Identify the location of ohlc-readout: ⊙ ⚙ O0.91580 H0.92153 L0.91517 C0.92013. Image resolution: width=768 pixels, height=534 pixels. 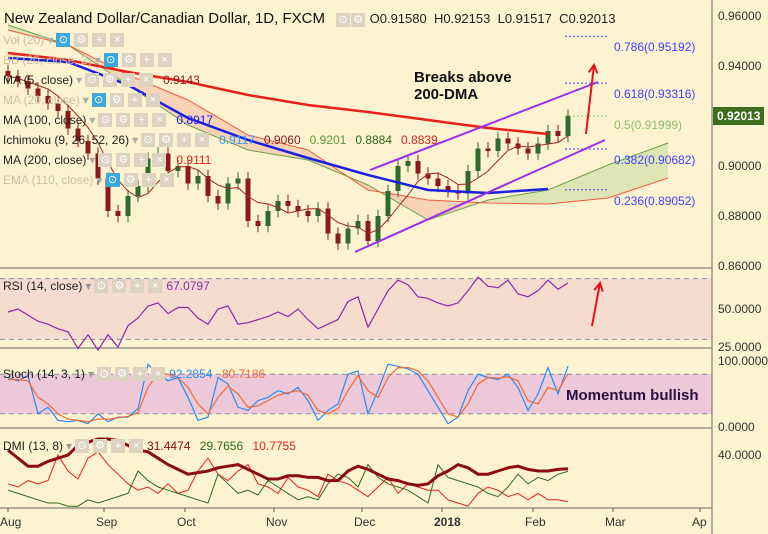
(475, 19).